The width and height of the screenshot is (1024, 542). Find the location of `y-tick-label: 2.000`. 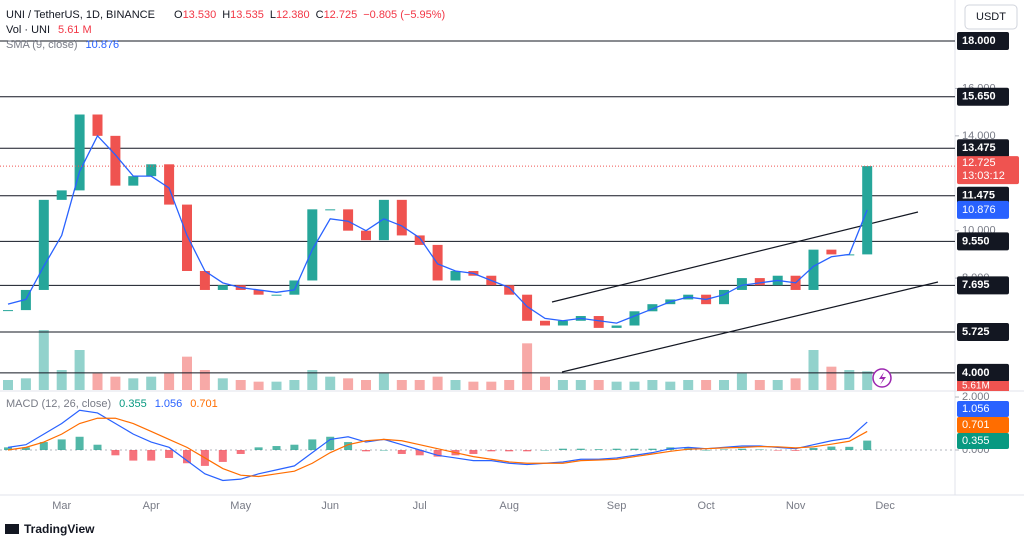

y-tick-label: 2.000 is located at coordinates (976, 397).